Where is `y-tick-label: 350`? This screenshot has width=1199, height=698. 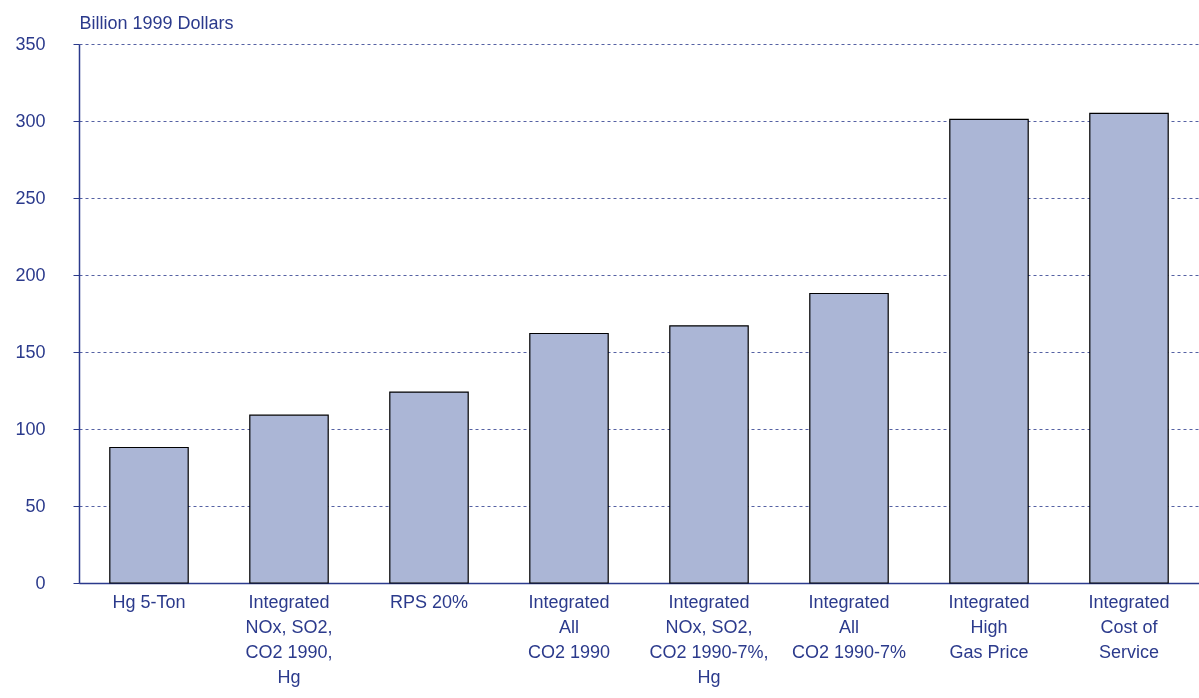 y-tick-label: 350 is located at coordinates (30, 43).